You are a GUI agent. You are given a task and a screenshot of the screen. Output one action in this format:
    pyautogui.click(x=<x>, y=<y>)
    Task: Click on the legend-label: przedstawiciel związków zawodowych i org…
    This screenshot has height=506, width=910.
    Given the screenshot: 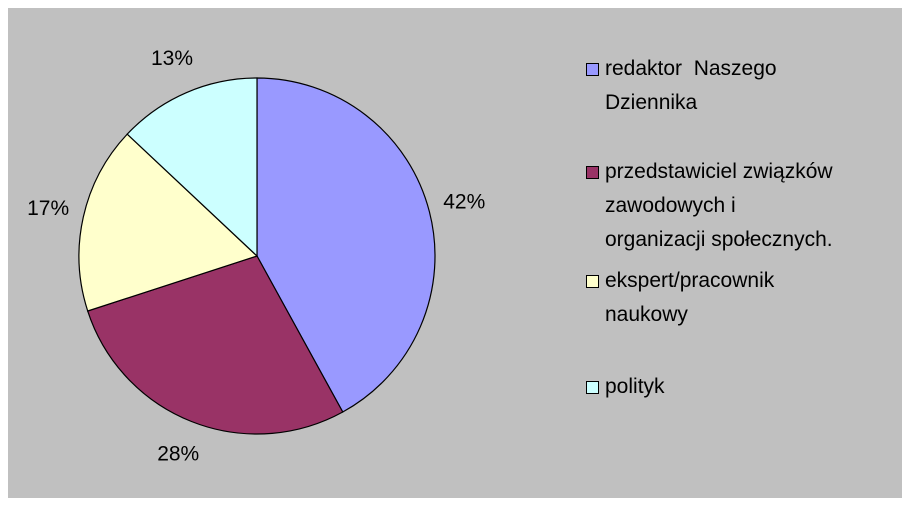 What is the action you would take?
    pyautogui.click(x=719, y=205)
    